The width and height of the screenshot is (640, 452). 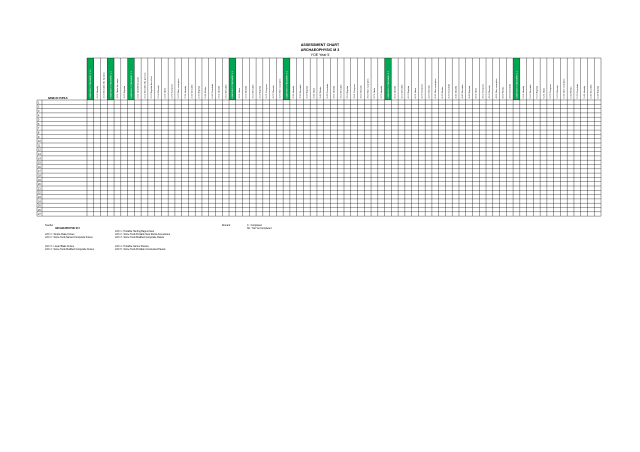 I want to click on column-header-label: 3.6.3 Give examples, so click(x=368, y=88).